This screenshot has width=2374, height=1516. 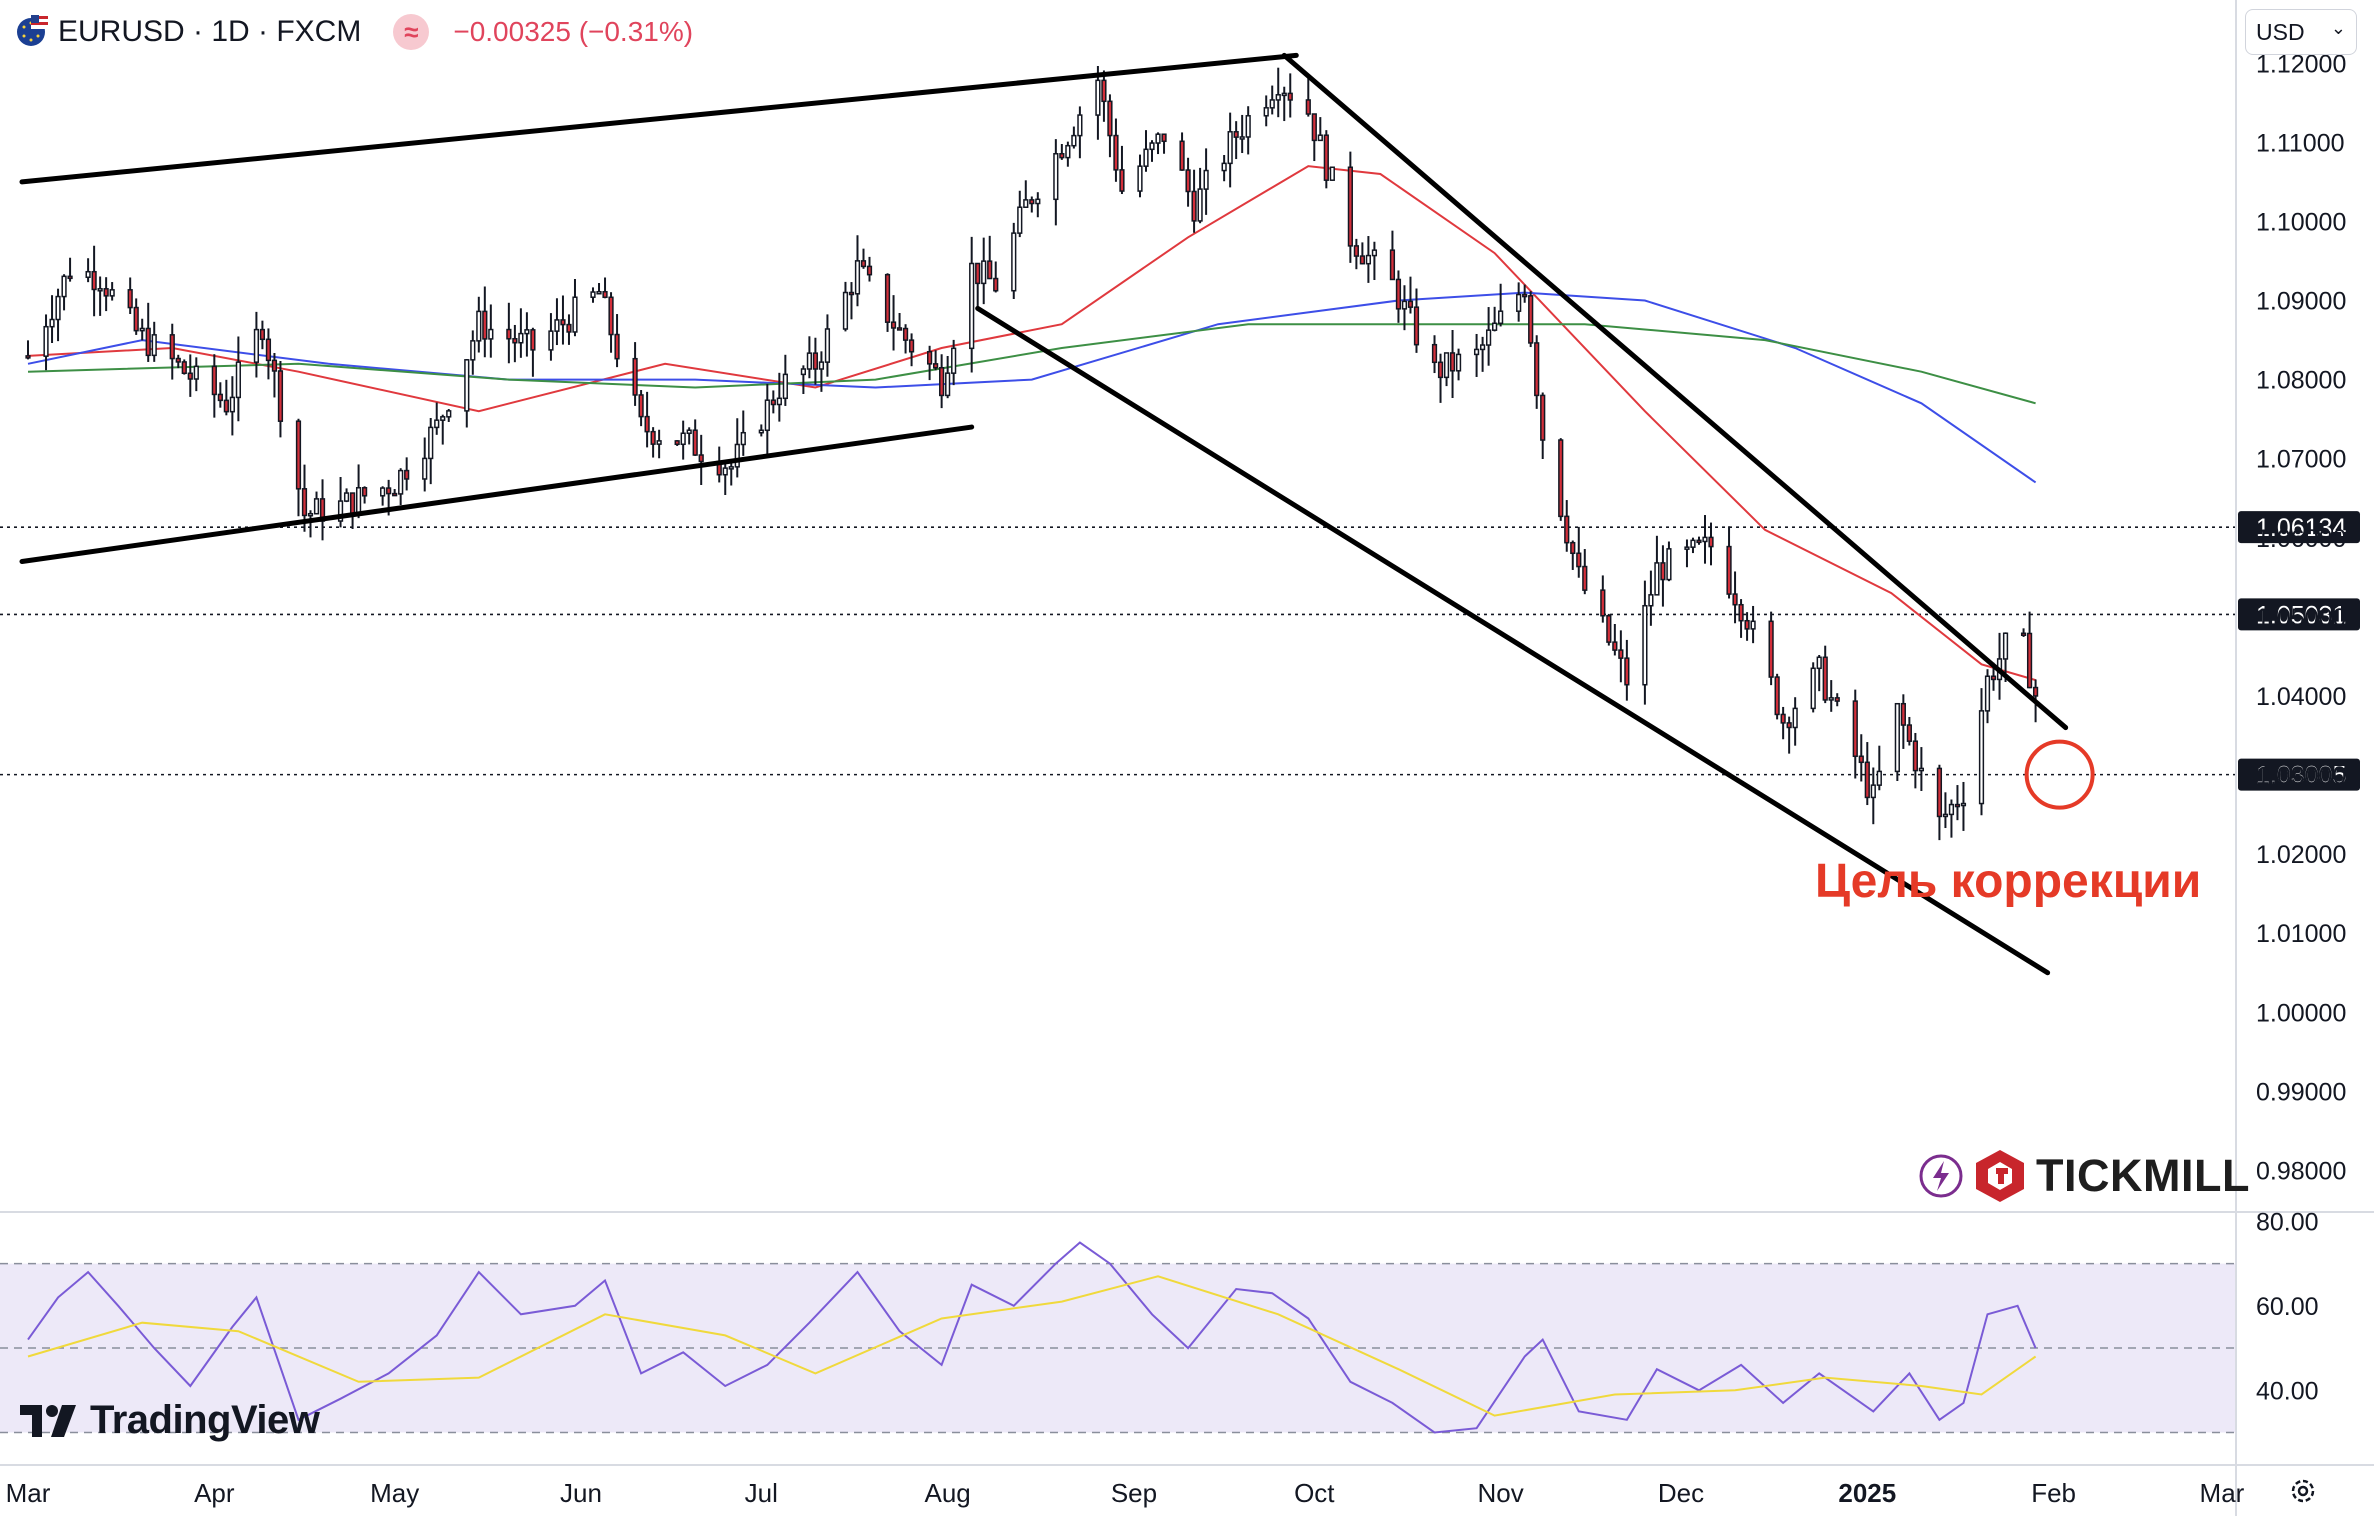 What do you see at coordinates (581, 1493) in the screenshot?
I see `time-axis-label: Jun` at bounding box center [581, 1493].